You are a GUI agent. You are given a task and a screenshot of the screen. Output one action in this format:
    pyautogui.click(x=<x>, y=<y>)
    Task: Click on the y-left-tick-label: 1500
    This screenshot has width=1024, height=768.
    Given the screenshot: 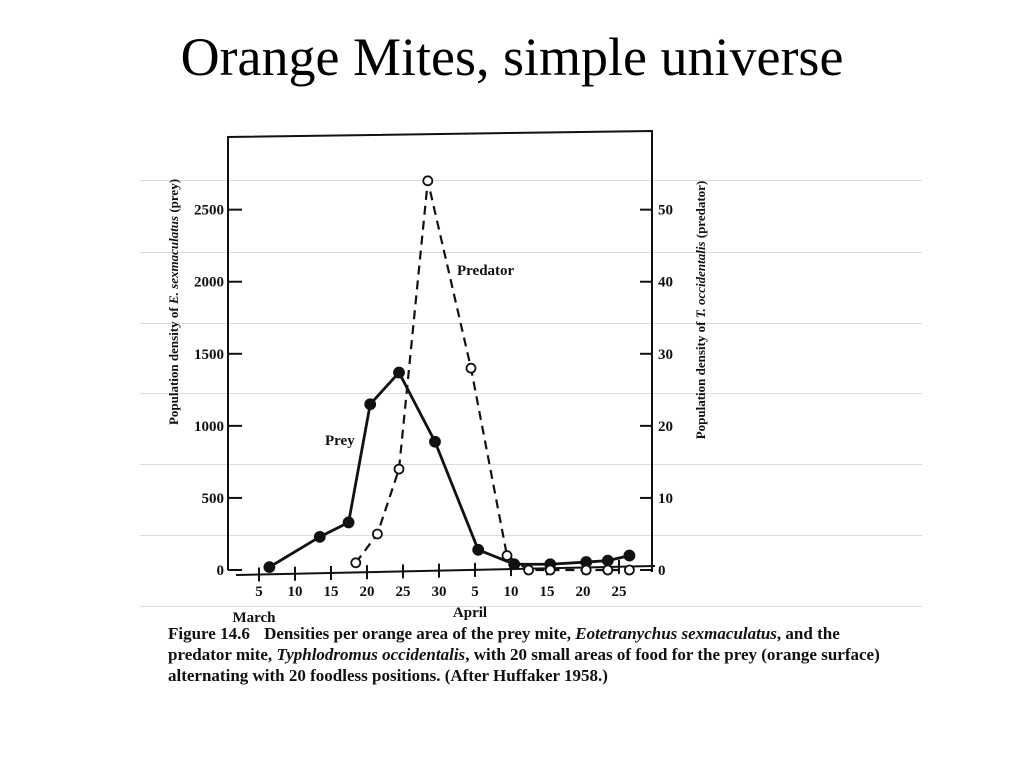 What is the action you would take?
    pyautogui.click(x=209, y=355)
    